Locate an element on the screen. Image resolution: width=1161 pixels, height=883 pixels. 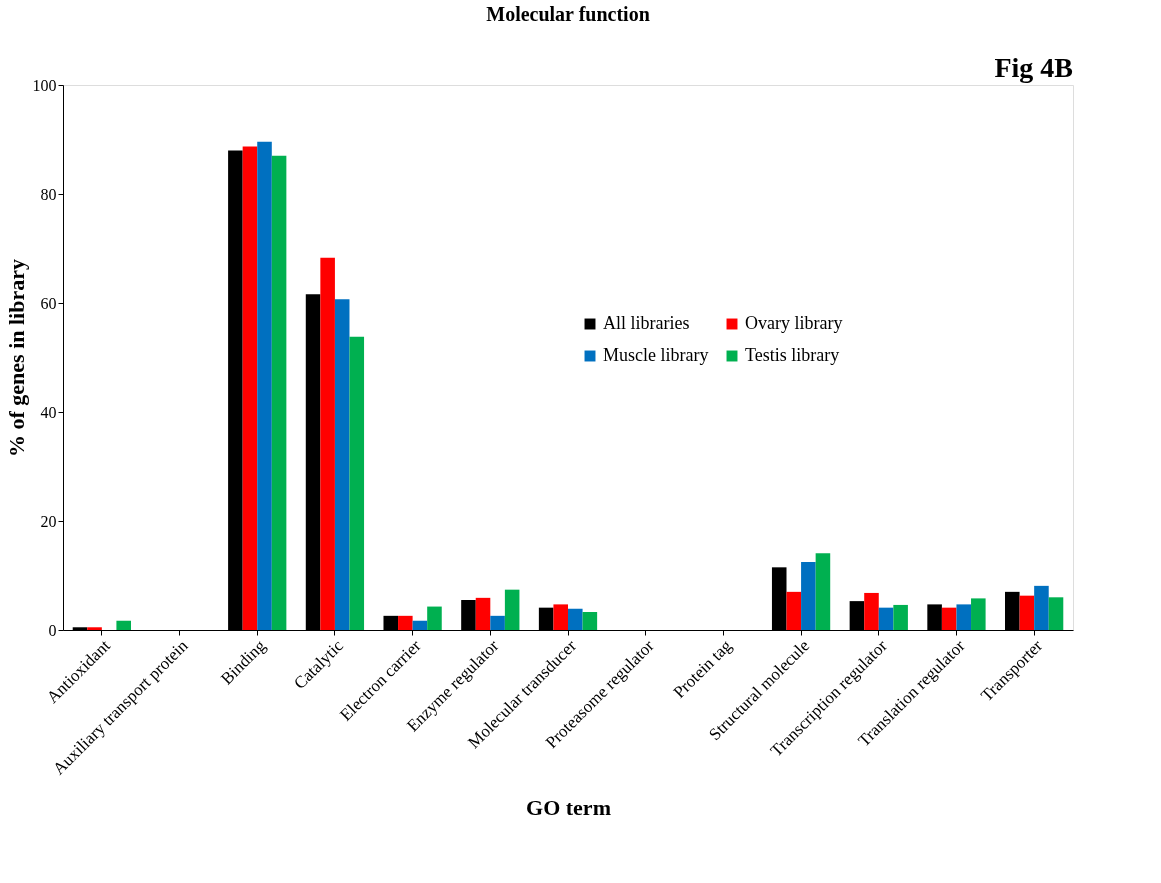
y-axis-title: % of genes in library is located at coordinates (16, 358).